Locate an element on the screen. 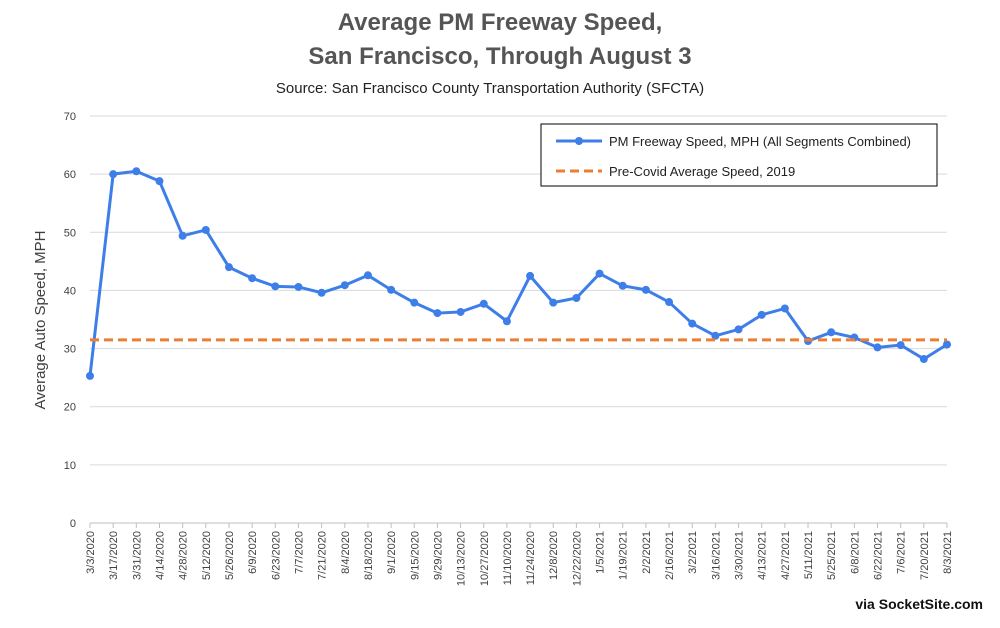 The width and height of the screenshot is (1000, 628). x-tick-label: 1/5/2021 is located at coordinates (601, 552).